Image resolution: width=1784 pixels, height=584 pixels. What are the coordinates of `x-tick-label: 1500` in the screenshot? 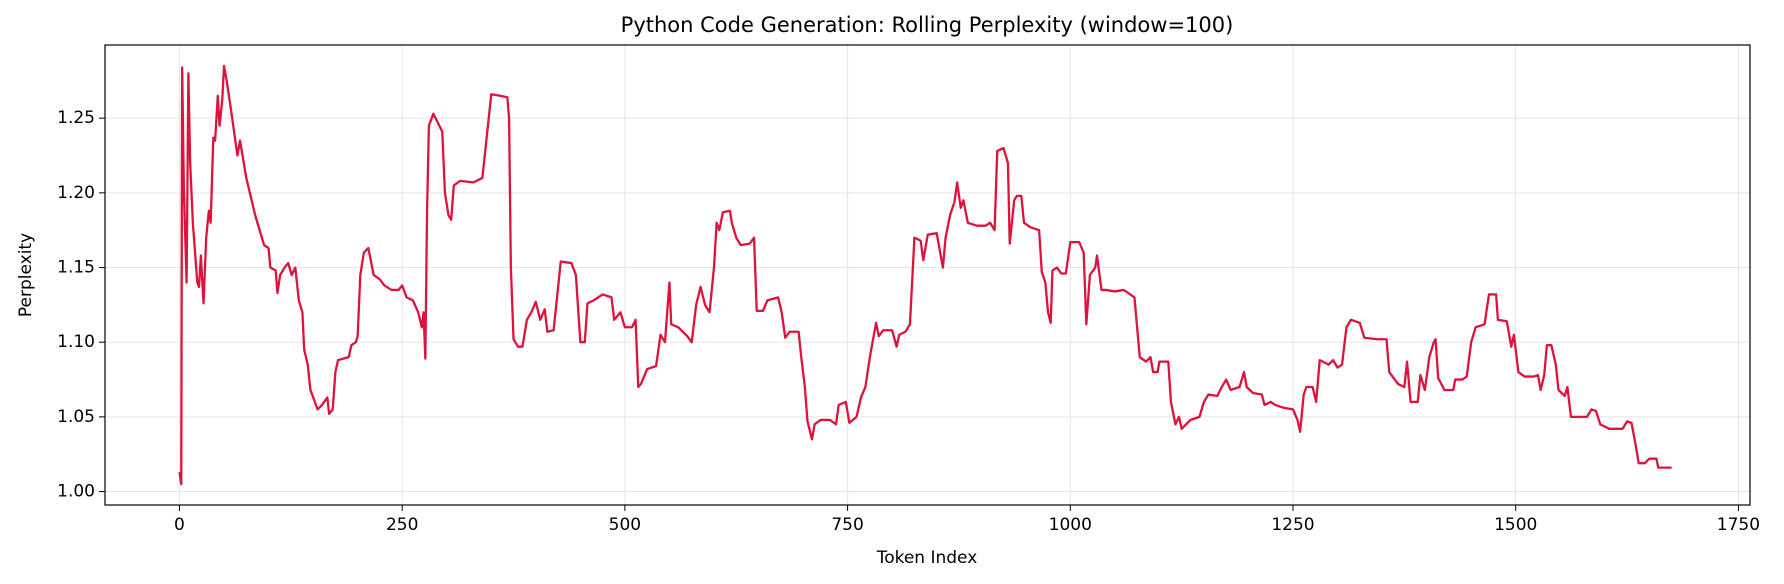 It's located at (1515, 525).